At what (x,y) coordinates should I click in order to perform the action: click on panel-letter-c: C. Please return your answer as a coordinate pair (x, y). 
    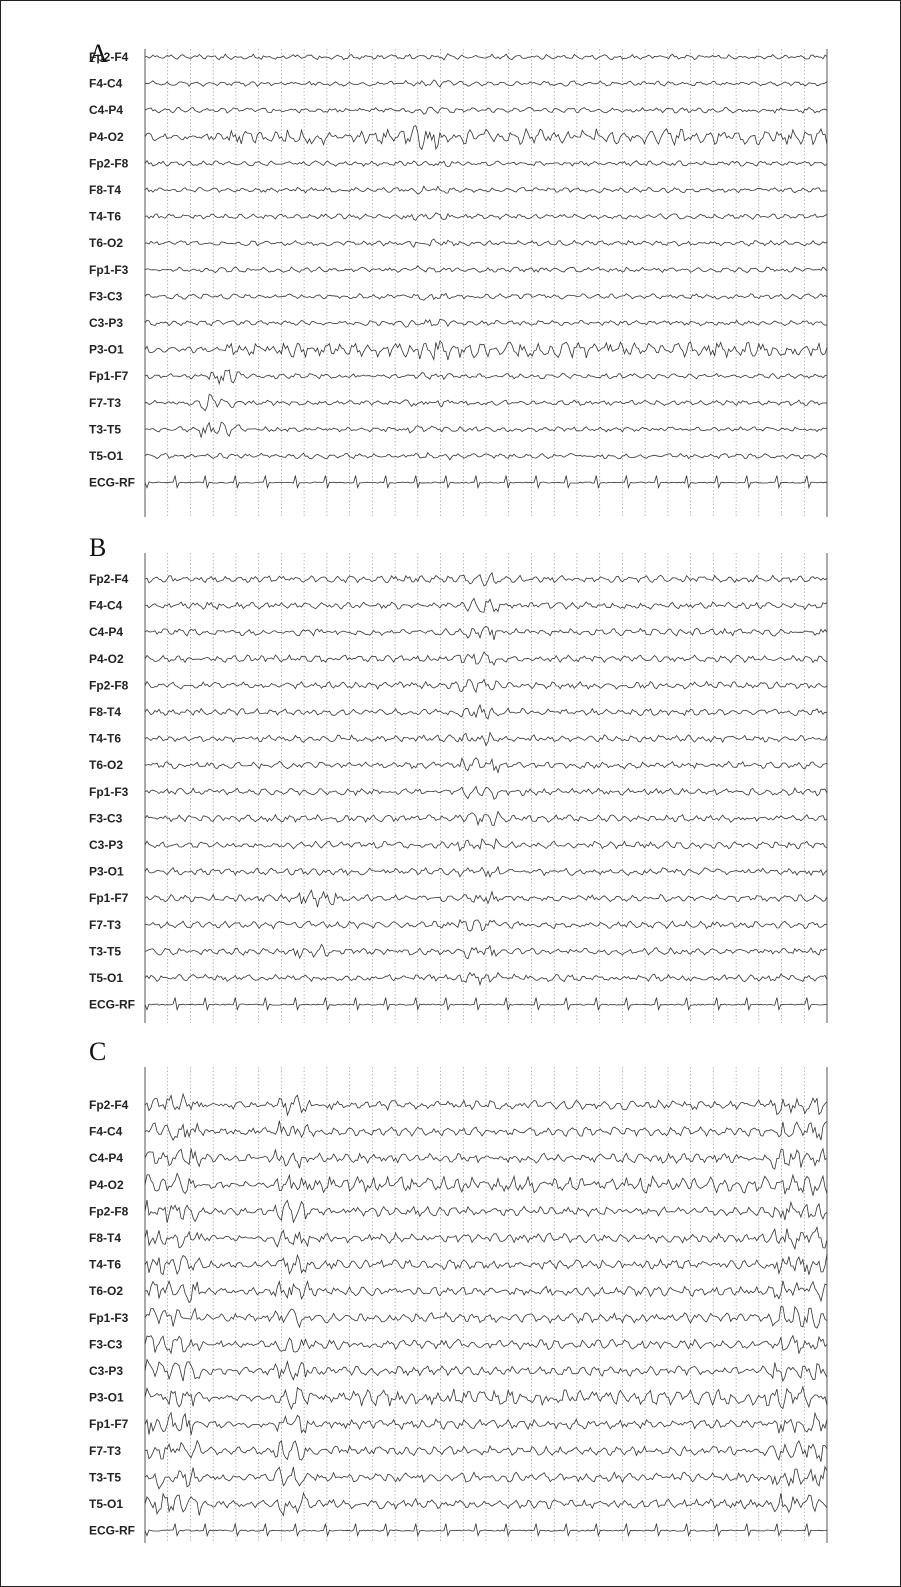
    Looking at the image, I should click on (98, 1051).